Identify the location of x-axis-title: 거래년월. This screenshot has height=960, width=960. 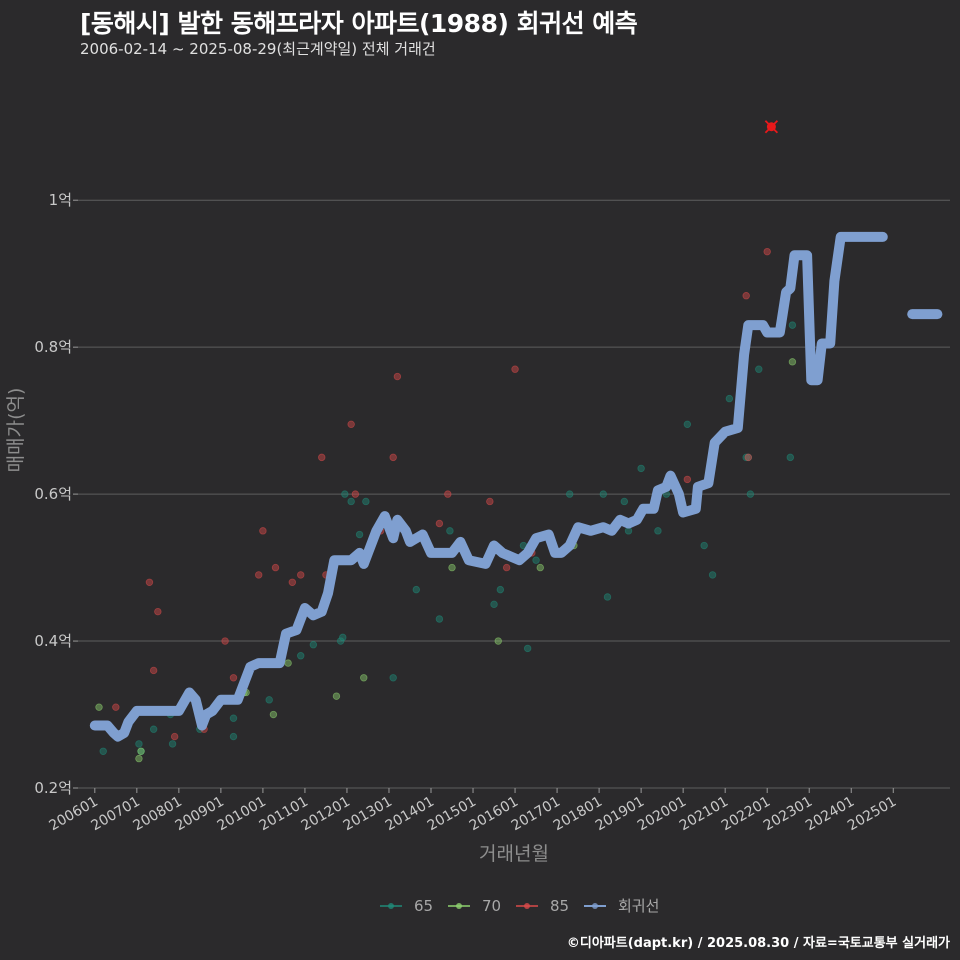
(514, 854).